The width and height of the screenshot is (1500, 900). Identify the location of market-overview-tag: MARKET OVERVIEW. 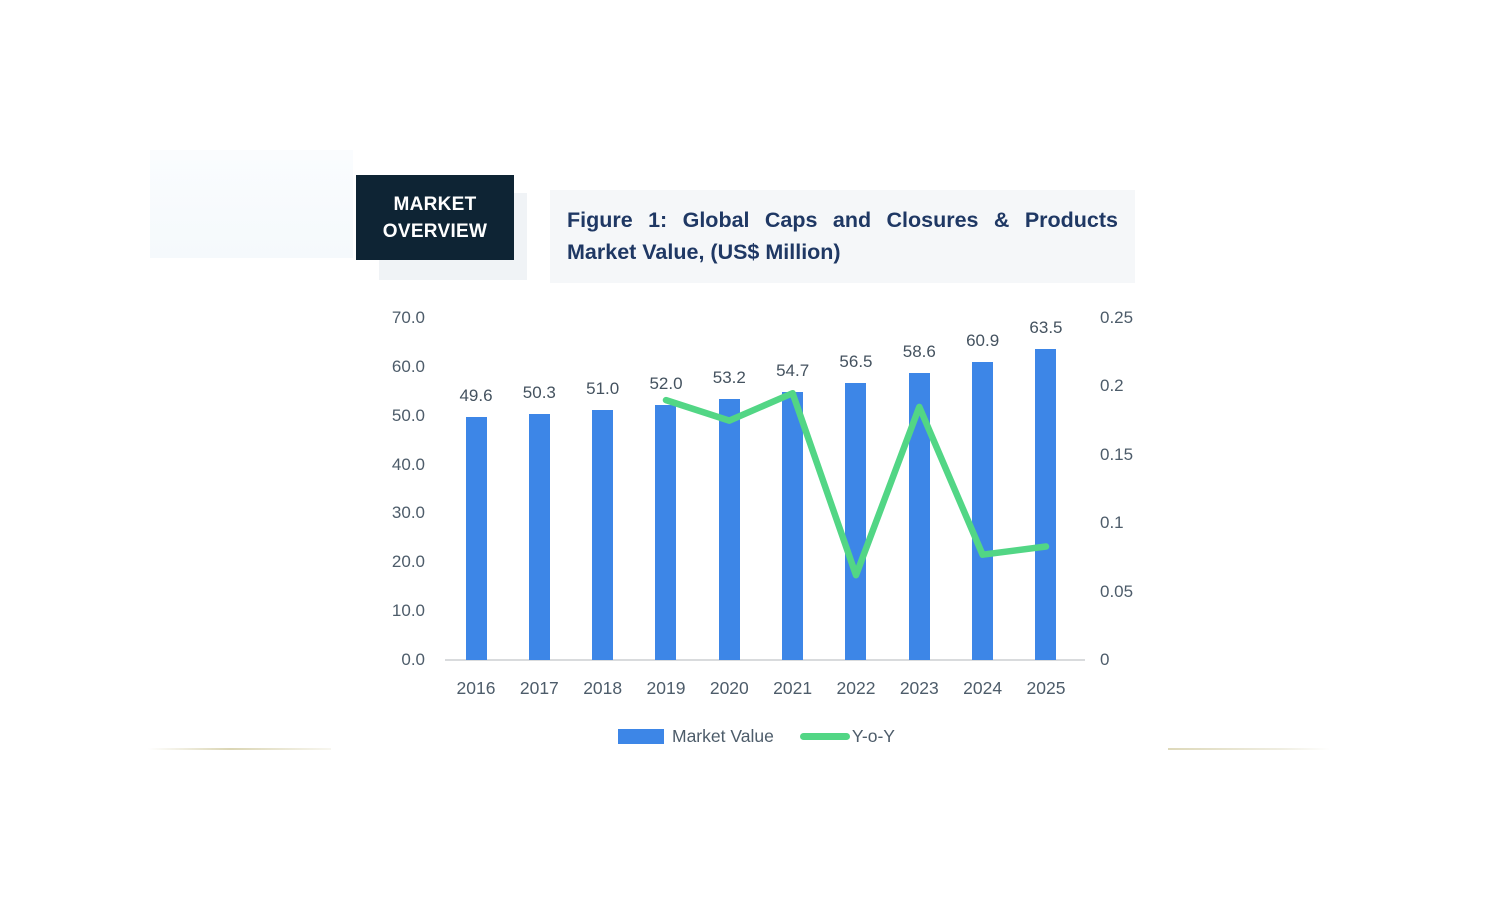
(435, 217).